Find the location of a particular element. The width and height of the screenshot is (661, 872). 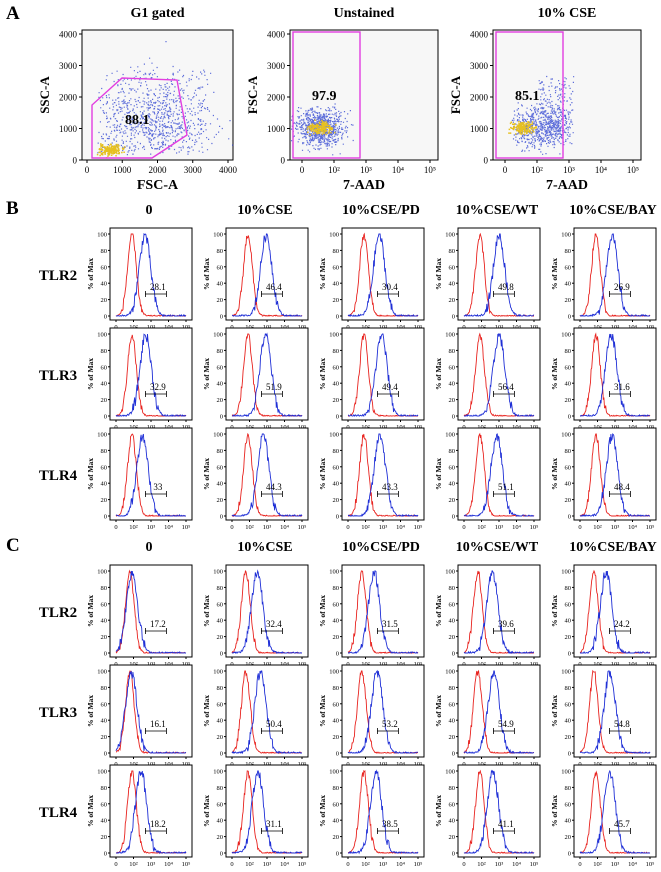

positive-percent: 33 is located at coordinates (158, 487).